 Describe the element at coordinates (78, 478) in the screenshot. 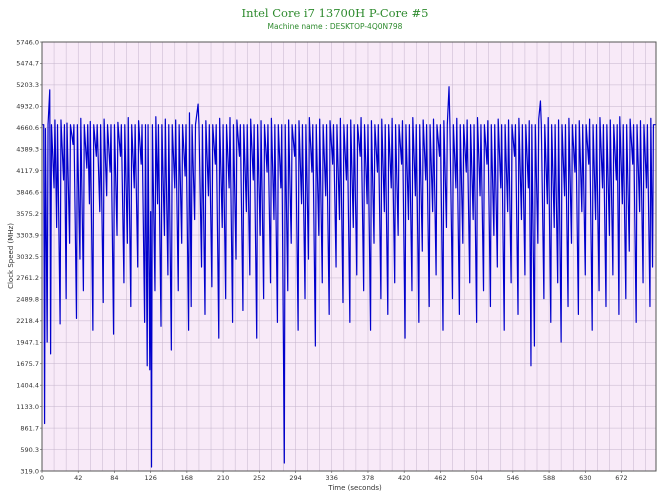

I see `x-tick-label: 42` at that location.